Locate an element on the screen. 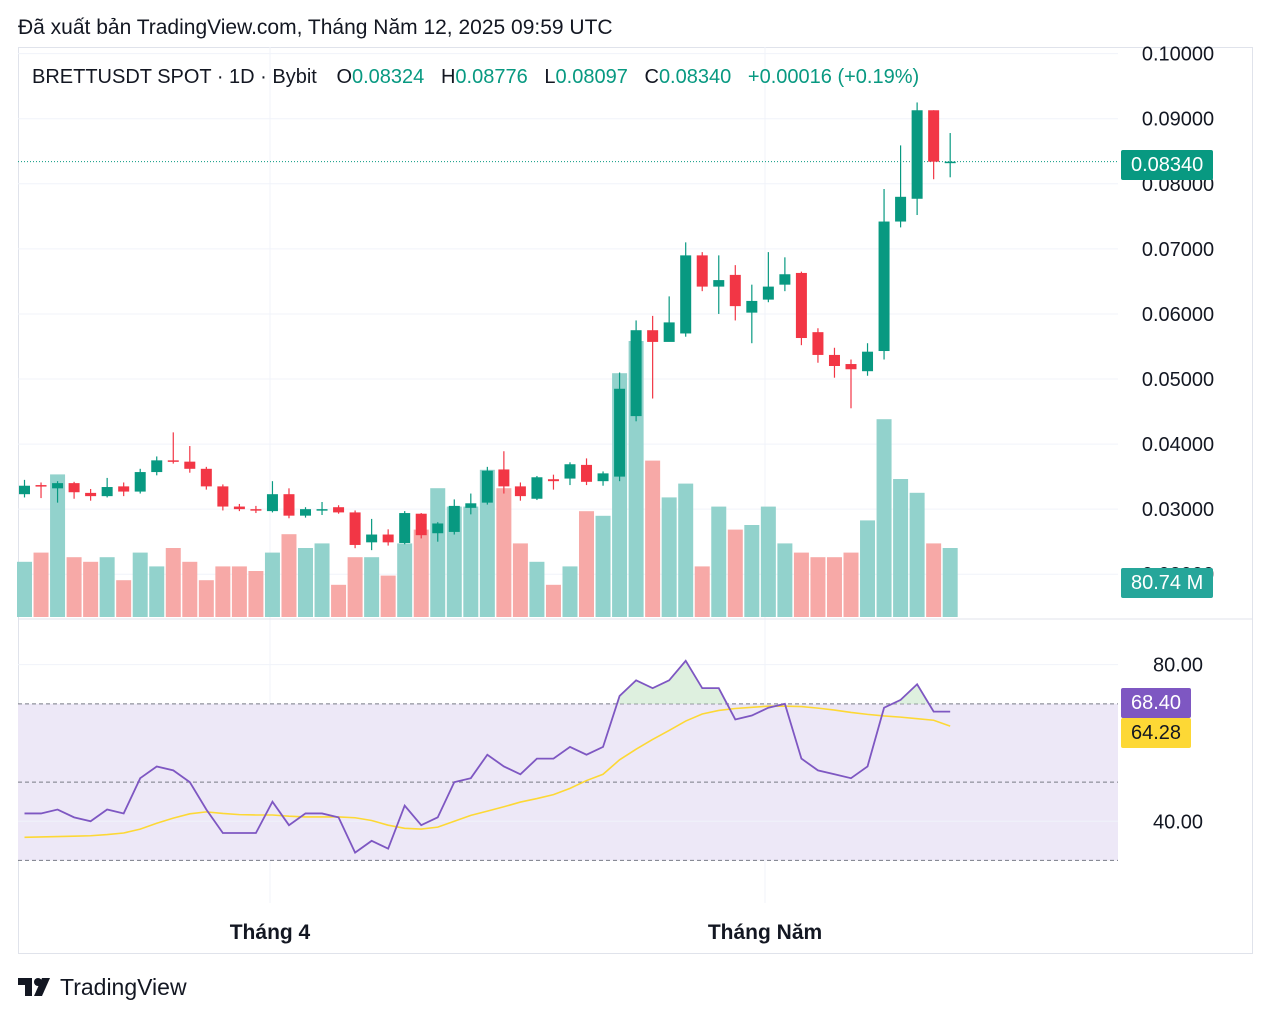 Image resolution: width=1271 pixels, height=1018 pixels. tradingview-footer: TradingView is located at coordinates (102, 987).